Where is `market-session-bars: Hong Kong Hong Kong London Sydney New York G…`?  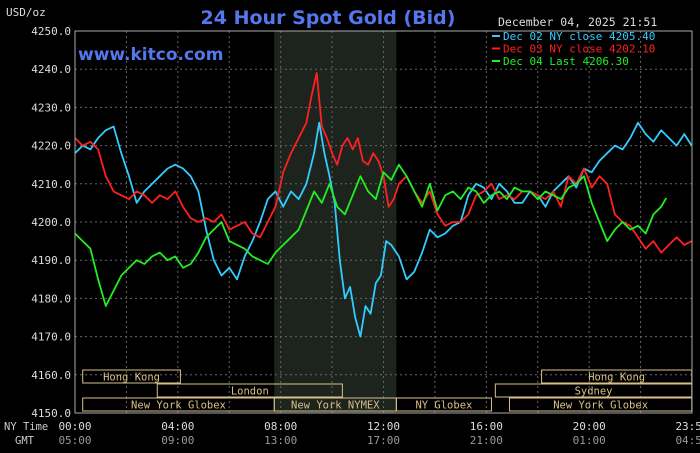
market-session-bars: Hong Kong Hong Kong London Sydney New York G… is located at coordinates (387, 390).